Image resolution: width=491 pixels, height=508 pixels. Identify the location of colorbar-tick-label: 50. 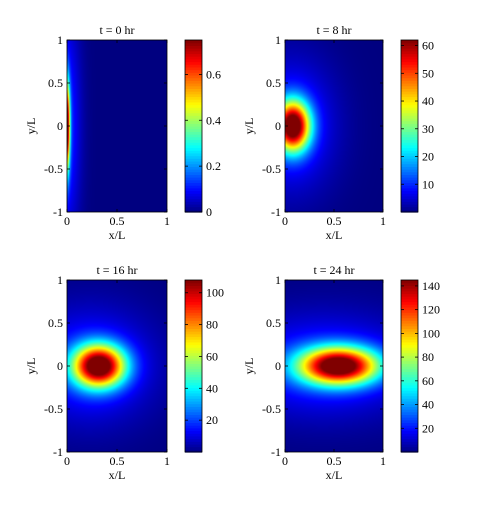
(428, 73).